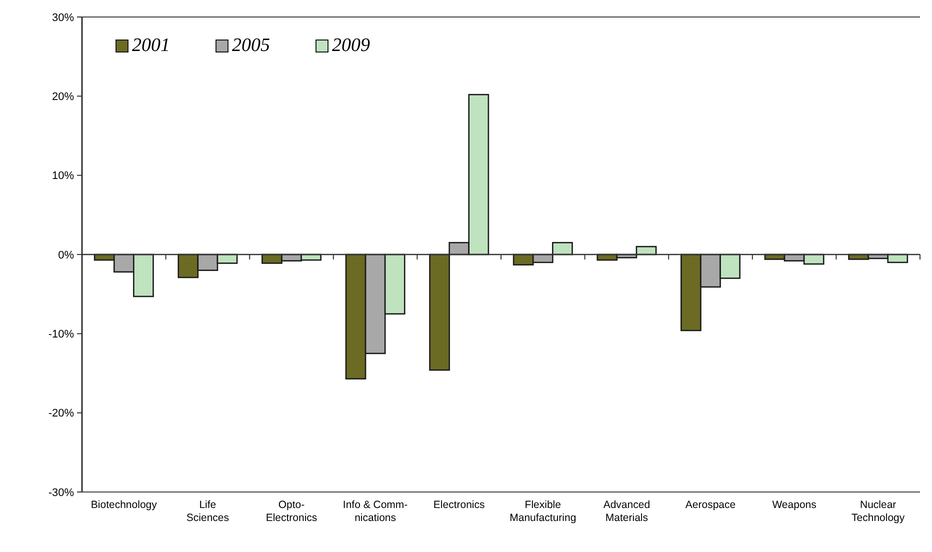  I want to click on x-tick-label: Advanced Materials, so click(626, 511).